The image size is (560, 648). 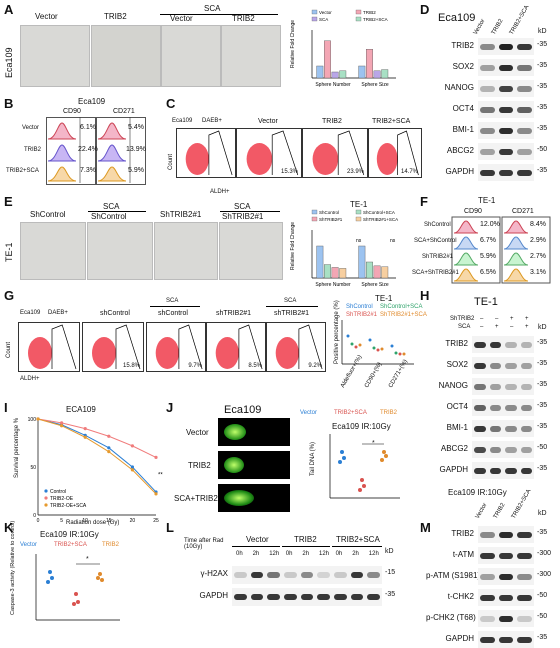 I want to click on panel-g-xlabel: ALDH+, so click(x=30, y=379).